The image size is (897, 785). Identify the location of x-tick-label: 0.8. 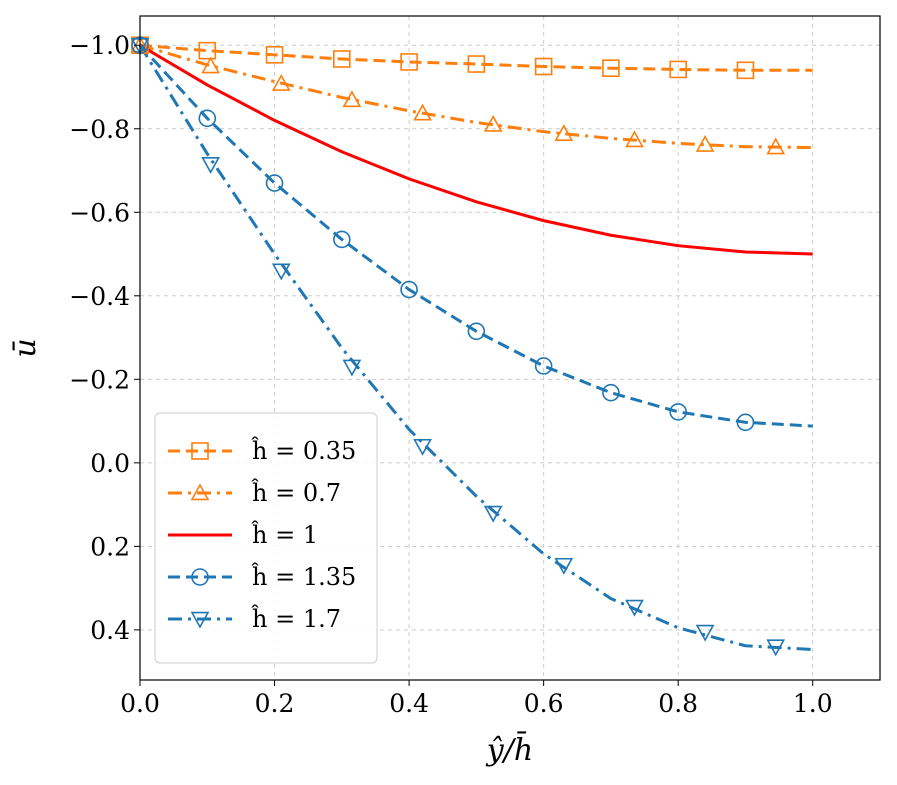
(678, 703).